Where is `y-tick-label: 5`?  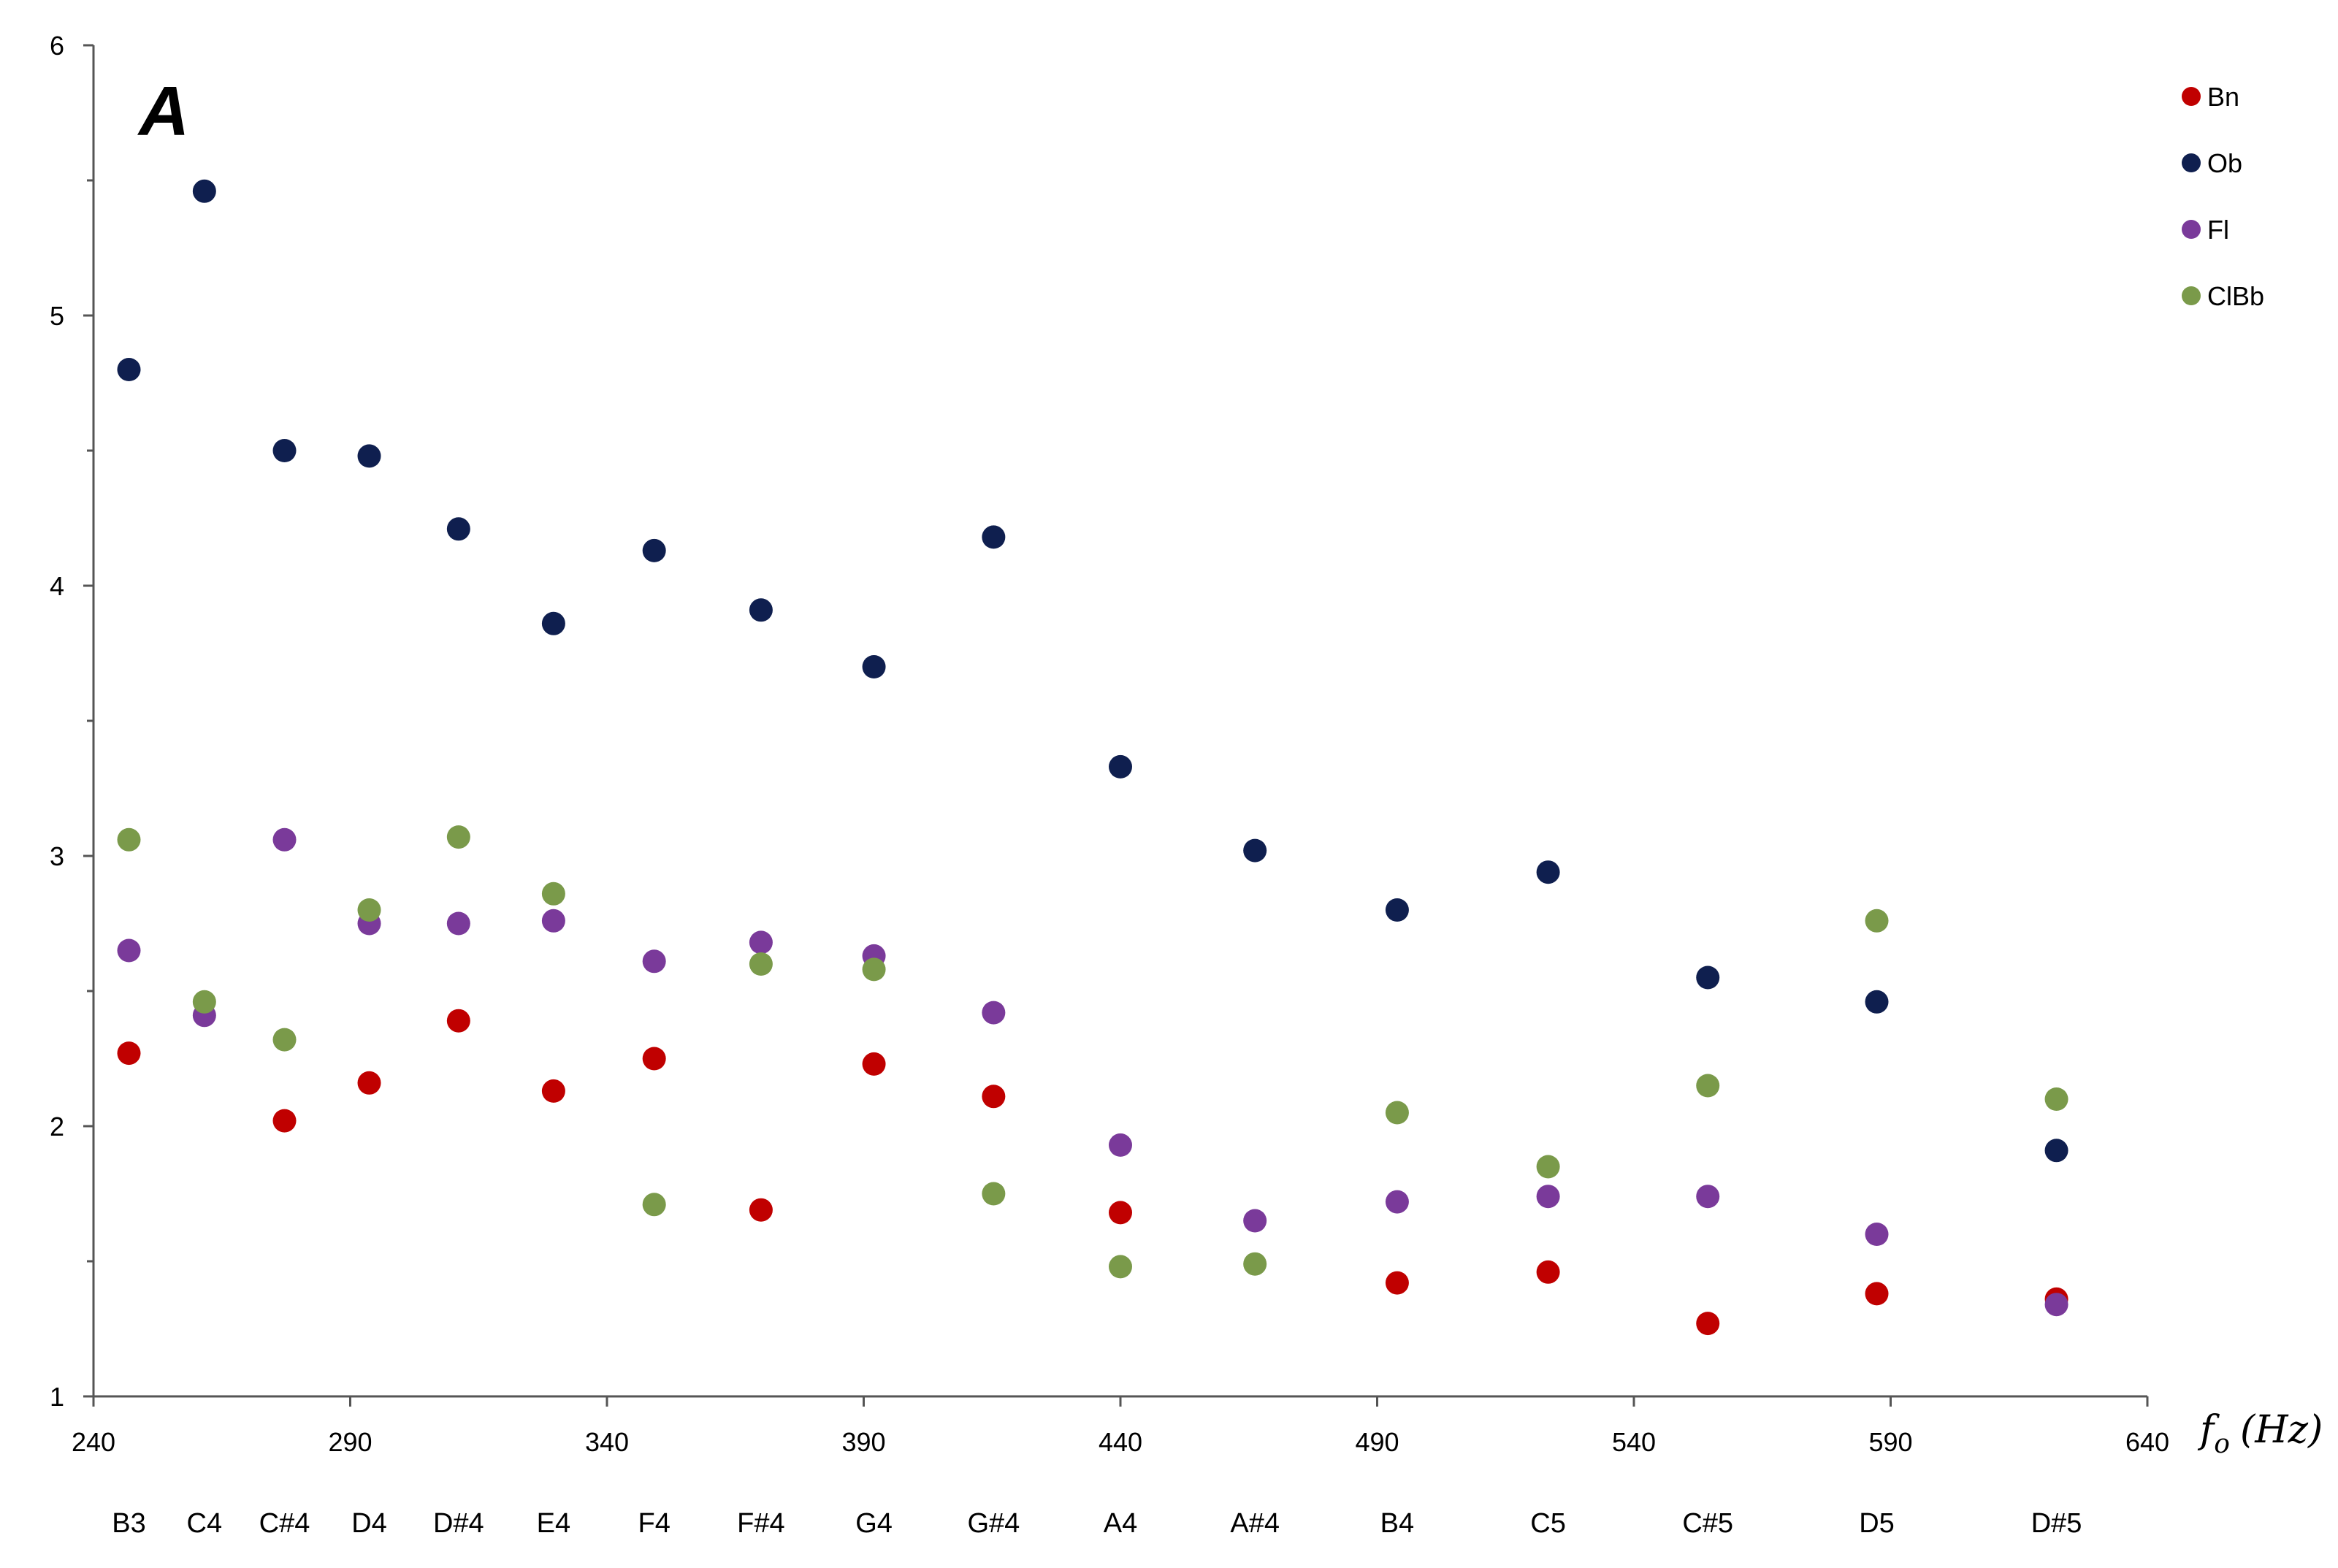
y-tick-label: 5 is located at coordinates (57, 316).